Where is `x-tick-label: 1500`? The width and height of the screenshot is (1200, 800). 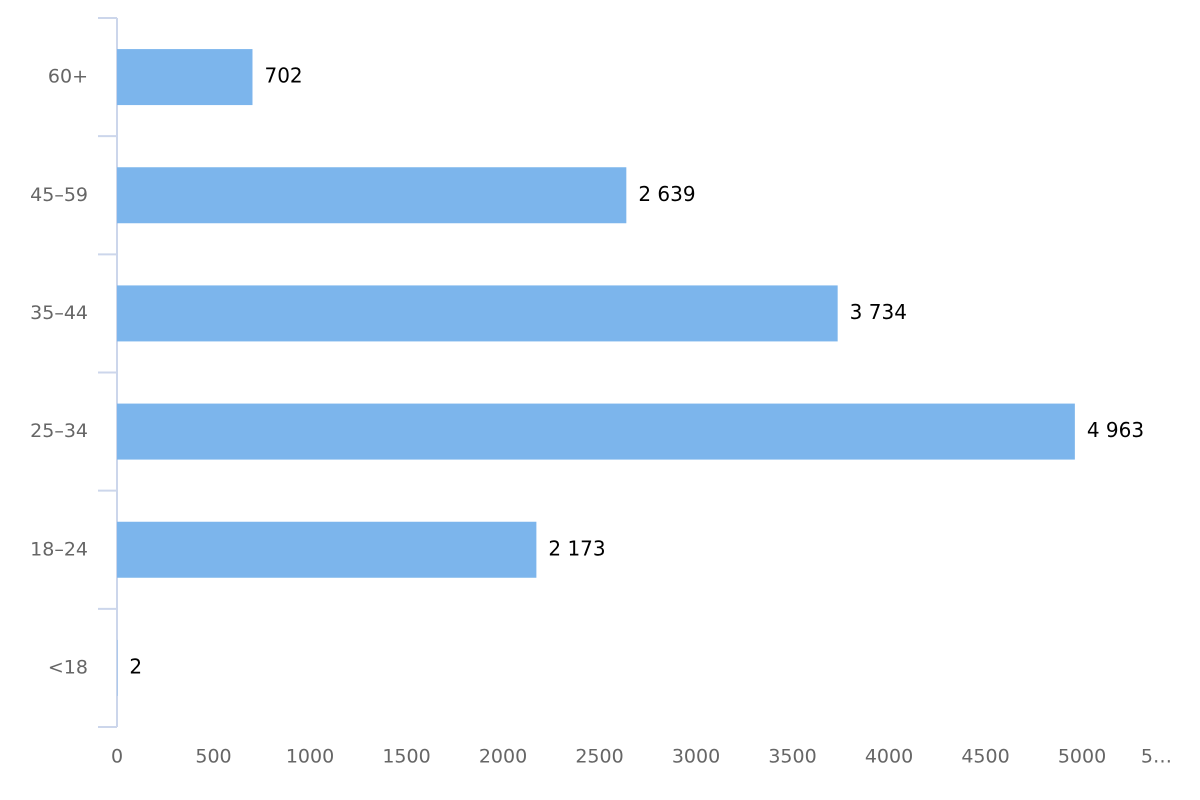 x-tick-label: 1500 is located at coordinates (406, 757).